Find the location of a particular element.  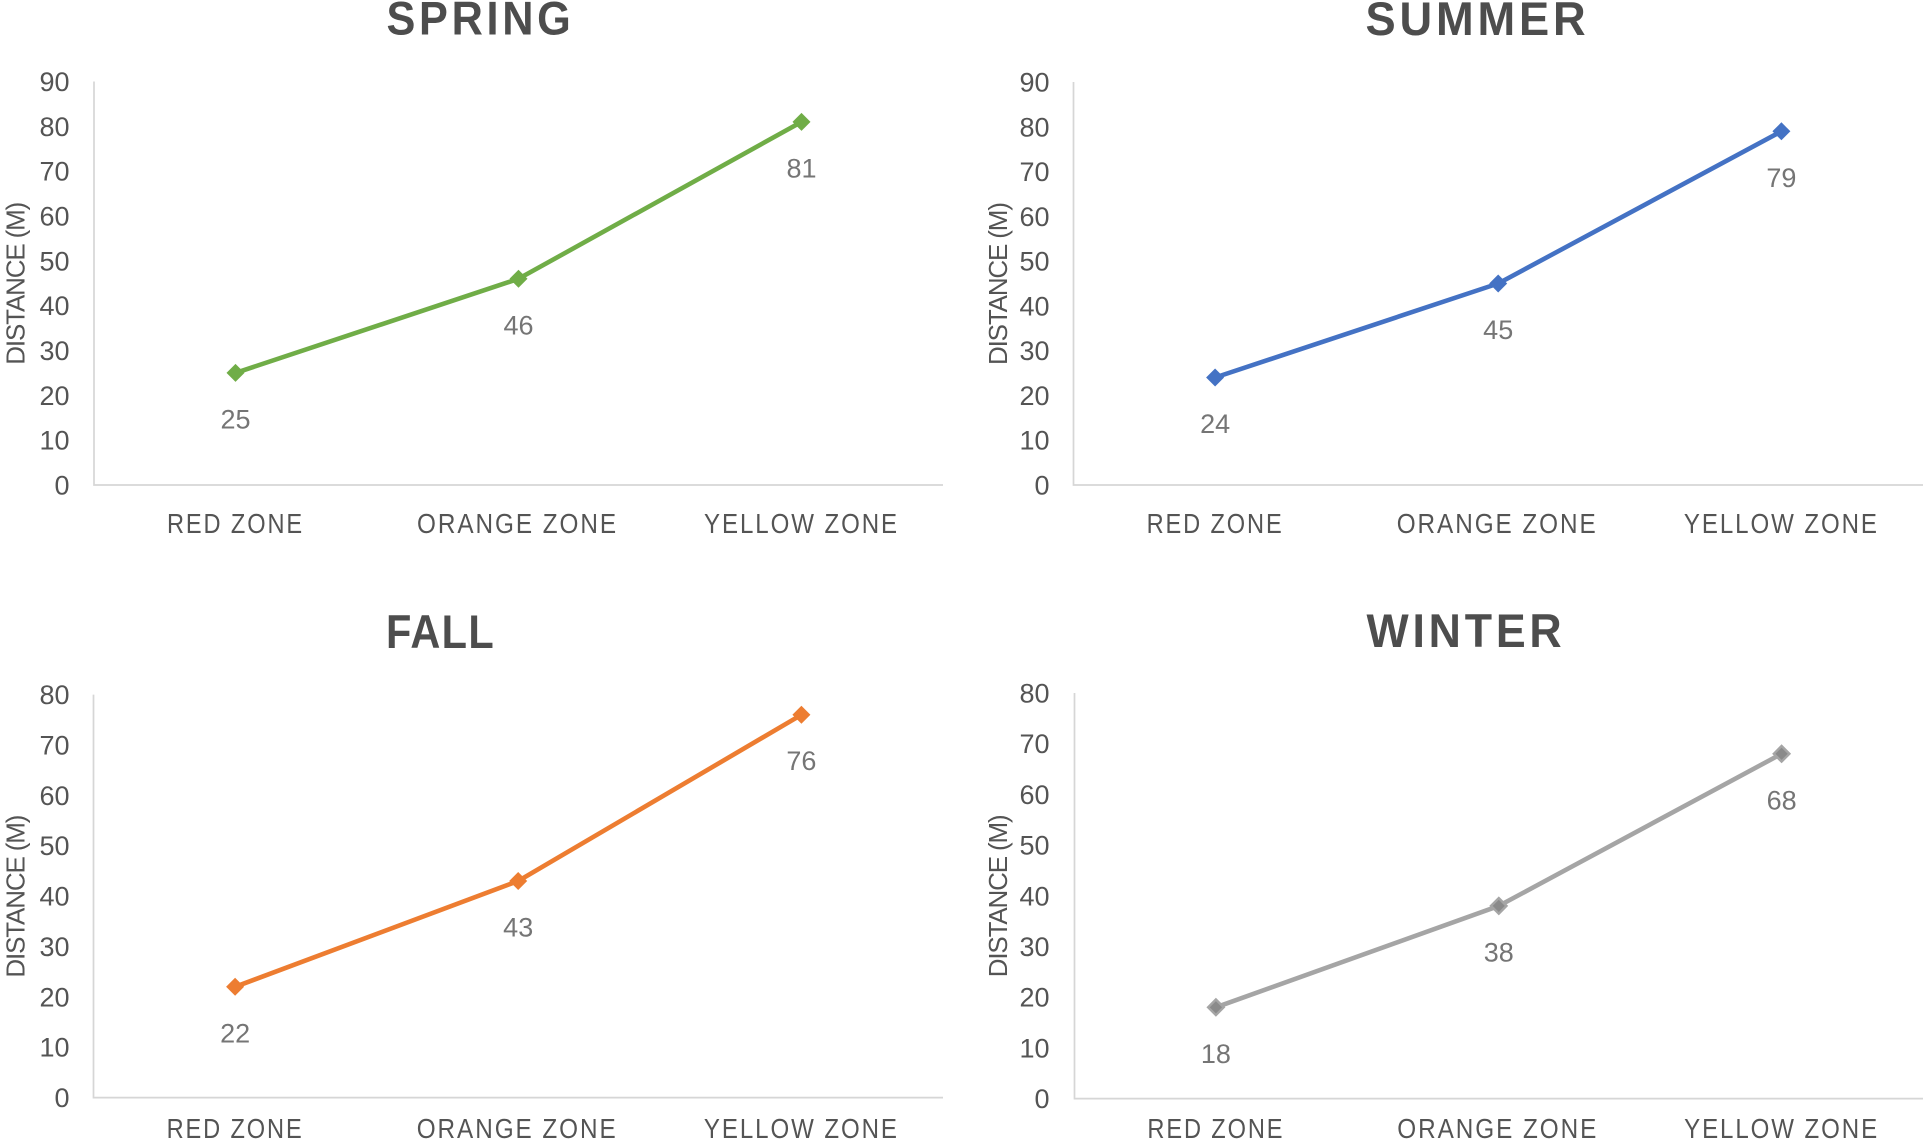

svg-text: SPRING is located at coordinates (481, 22).